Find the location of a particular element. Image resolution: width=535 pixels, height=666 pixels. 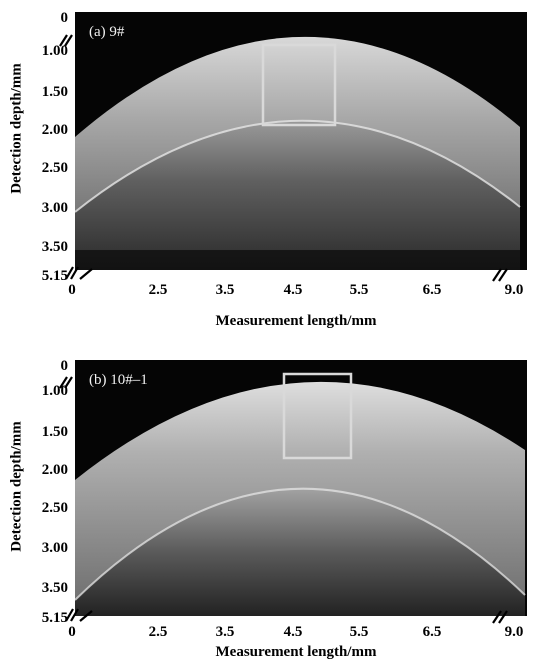

roi-box-a is located at coordinates (299, 85).